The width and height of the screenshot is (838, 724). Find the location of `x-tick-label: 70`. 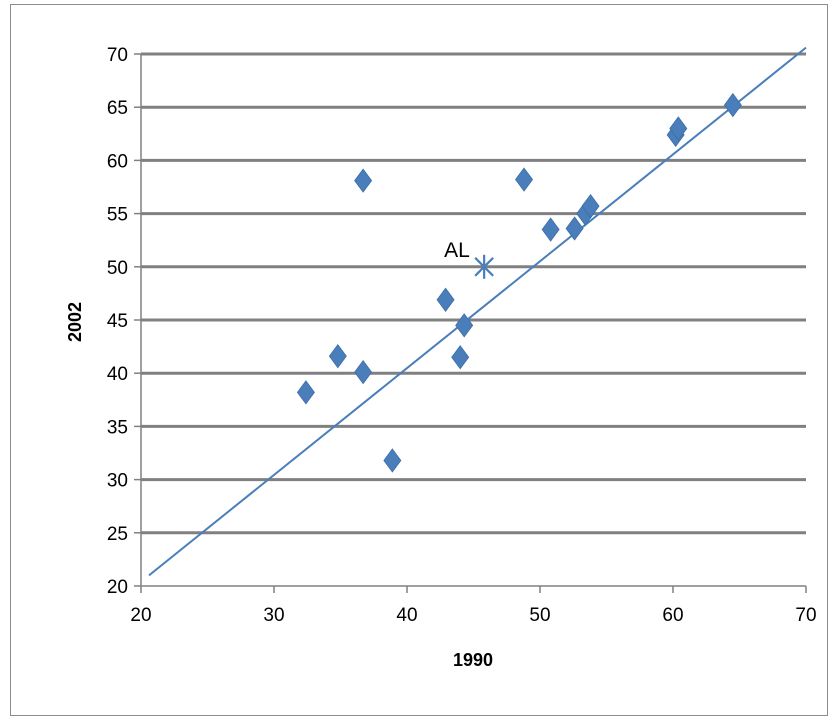

x-tick-label: 70 is located at coordinates (805, 615).